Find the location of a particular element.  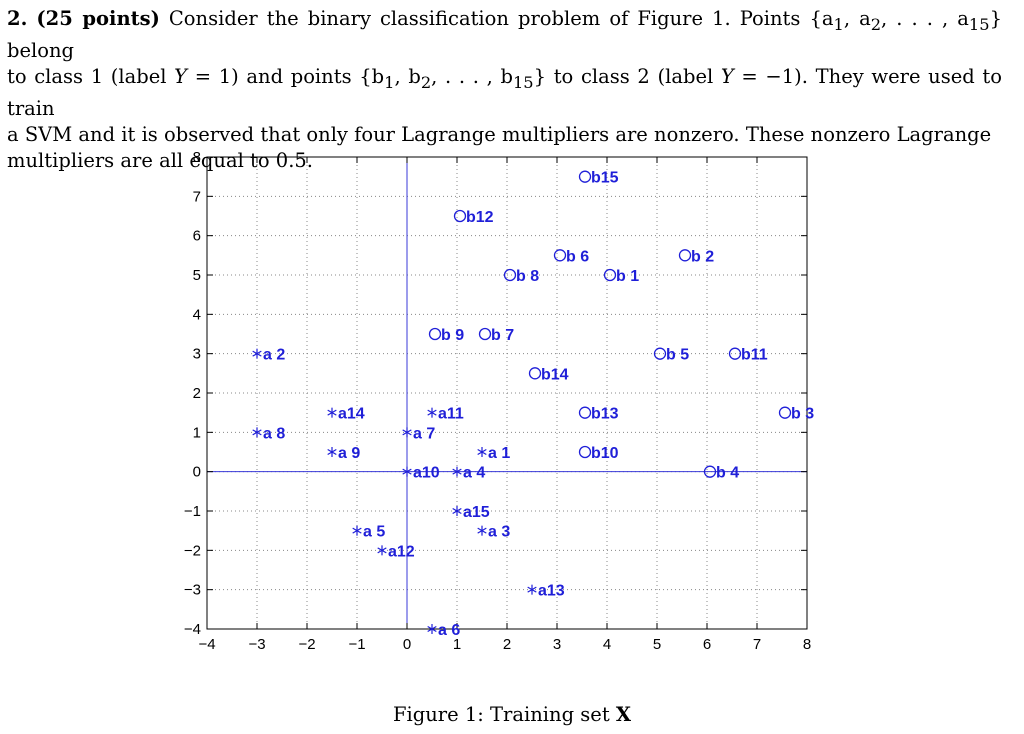

data-point: a15 is located at coordinates (471, 512).